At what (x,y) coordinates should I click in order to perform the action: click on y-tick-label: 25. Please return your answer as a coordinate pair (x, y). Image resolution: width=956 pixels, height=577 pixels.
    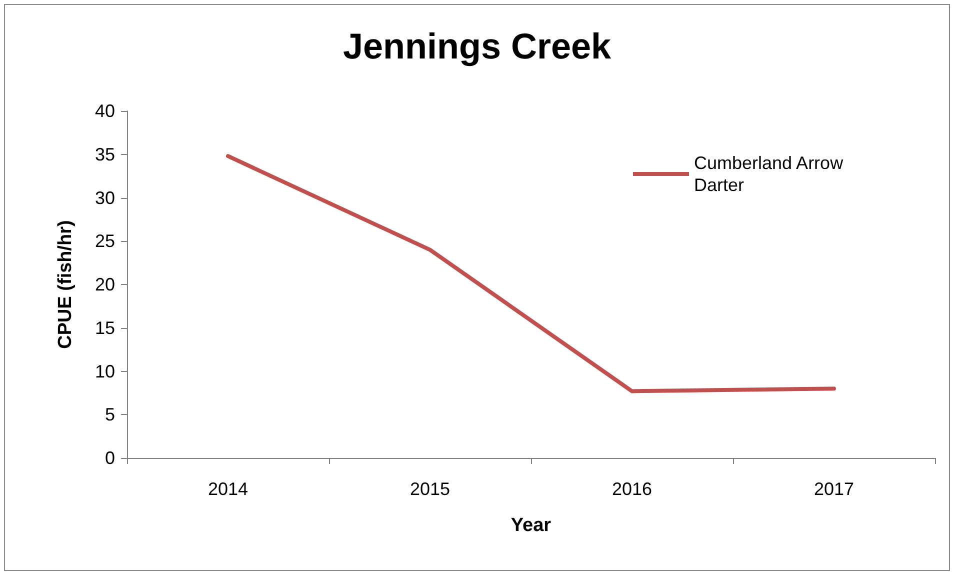
    Looking at the image, I should click on (104, 241).